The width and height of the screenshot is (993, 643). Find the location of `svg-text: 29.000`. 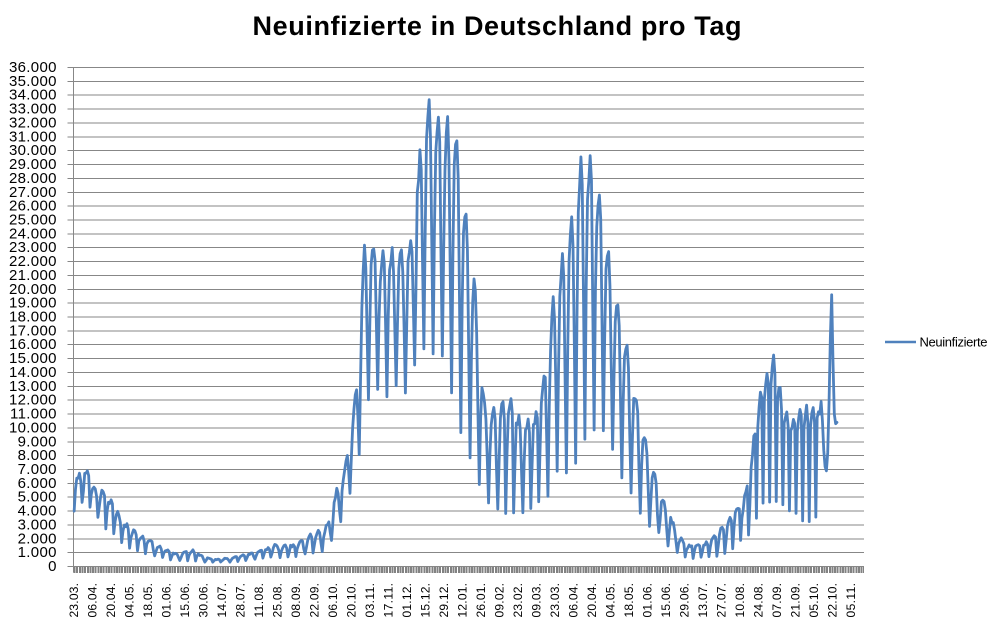

svg-text: 29.000 is located at coordinates (33, 164).